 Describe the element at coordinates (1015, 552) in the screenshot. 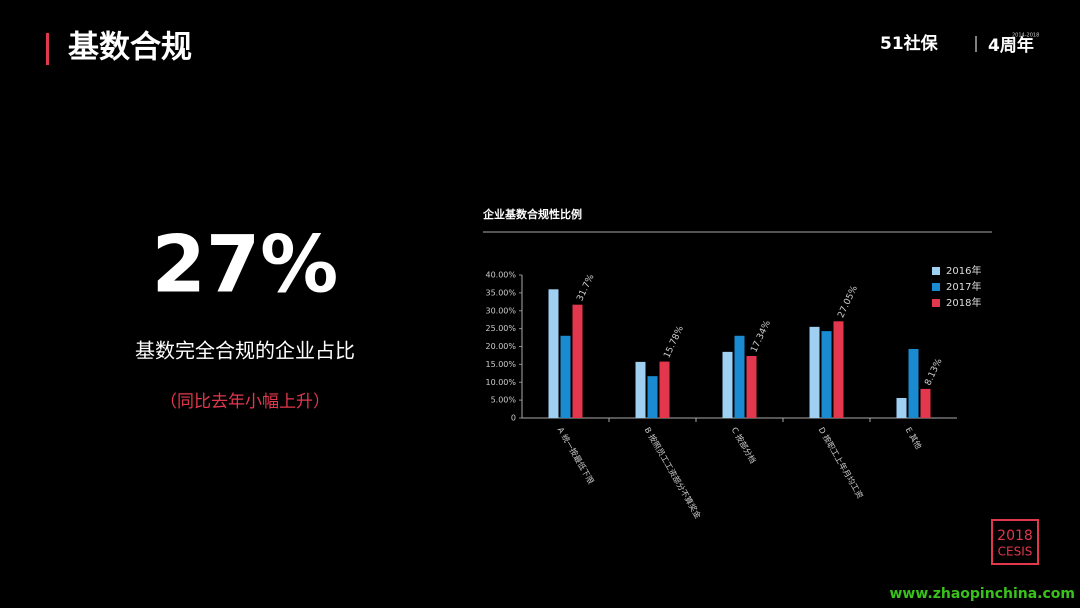

I see `badge-name: CESIS` at that location.